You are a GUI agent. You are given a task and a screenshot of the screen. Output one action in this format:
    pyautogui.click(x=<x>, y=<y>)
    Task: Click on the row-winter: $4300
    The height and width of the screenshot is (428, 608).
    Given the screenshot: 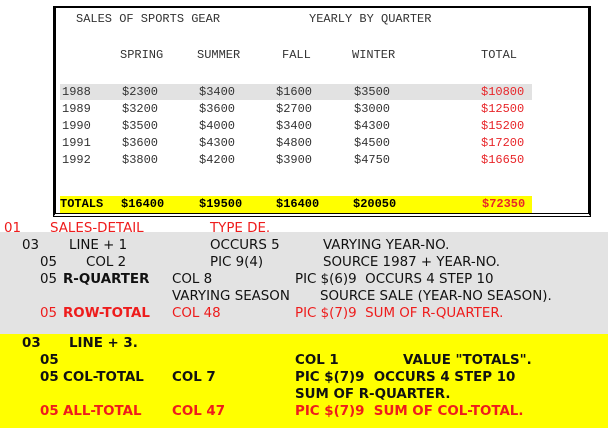 What is the action you would take?
    pyautogui.click(x=372, y=126)
    